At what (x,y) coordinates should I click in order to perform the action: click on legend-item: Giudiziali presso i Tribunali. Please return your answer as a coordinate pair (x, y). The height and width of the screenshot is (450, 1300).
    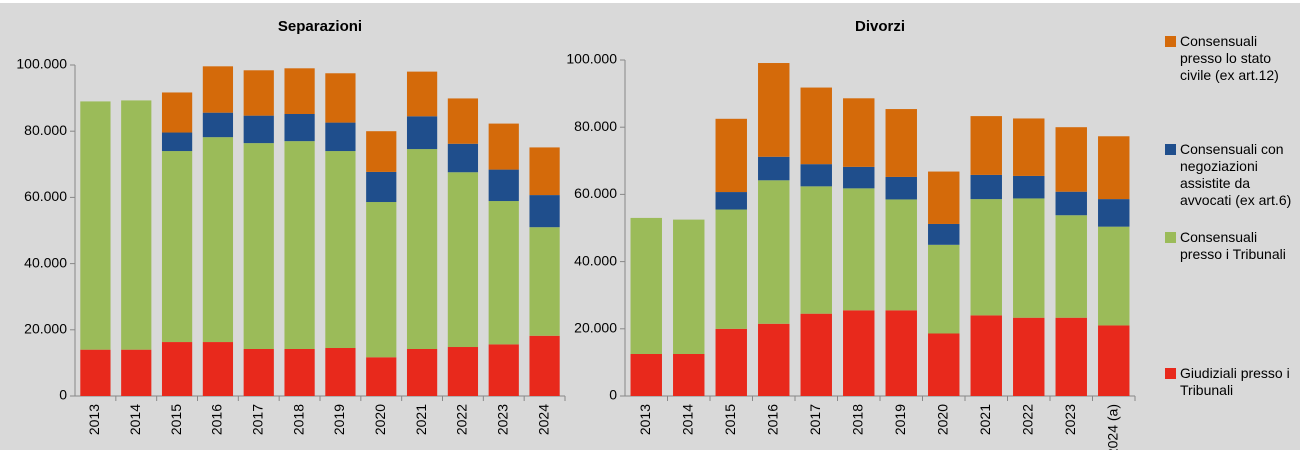
    Looking at the image, I should click on (1232, 382).